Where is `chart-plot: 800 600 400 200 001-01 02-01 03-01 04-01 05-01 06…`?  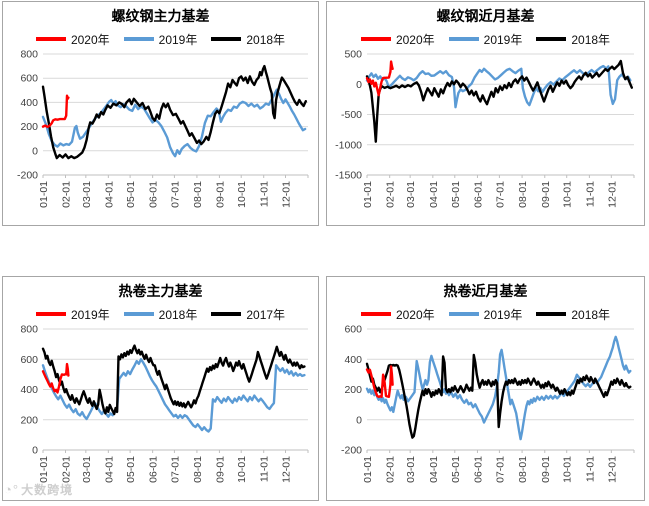 chart-plot: 800 600 400 200 001-01 02-01 03-01 04-01 05-01 06… is located at coordinates (164, 403).